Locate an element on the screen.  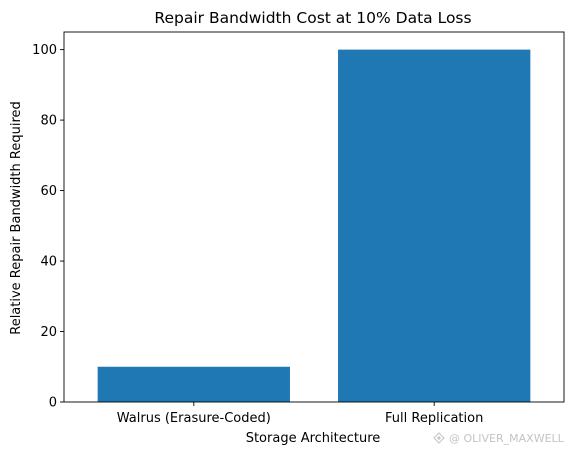
chart-title: Repair Bandwidth Cost at 10% Data Loss is located at coordinates (312, 18).